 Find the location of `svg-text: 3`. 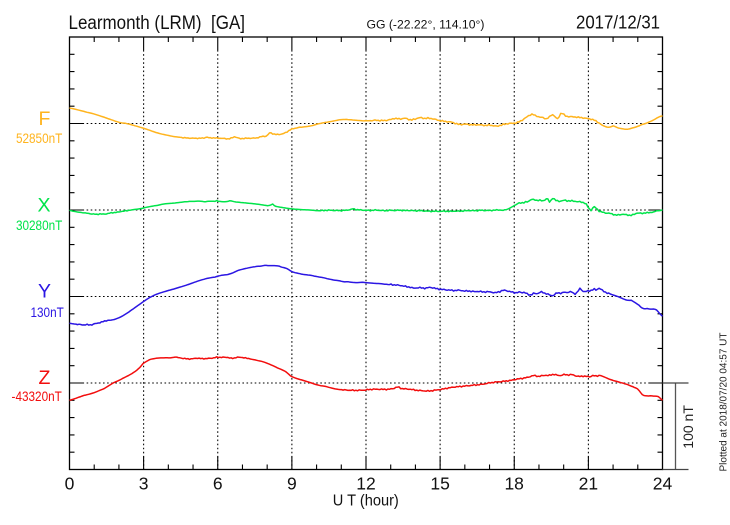

svg-text: 3 is located at coordinates (144, 484).